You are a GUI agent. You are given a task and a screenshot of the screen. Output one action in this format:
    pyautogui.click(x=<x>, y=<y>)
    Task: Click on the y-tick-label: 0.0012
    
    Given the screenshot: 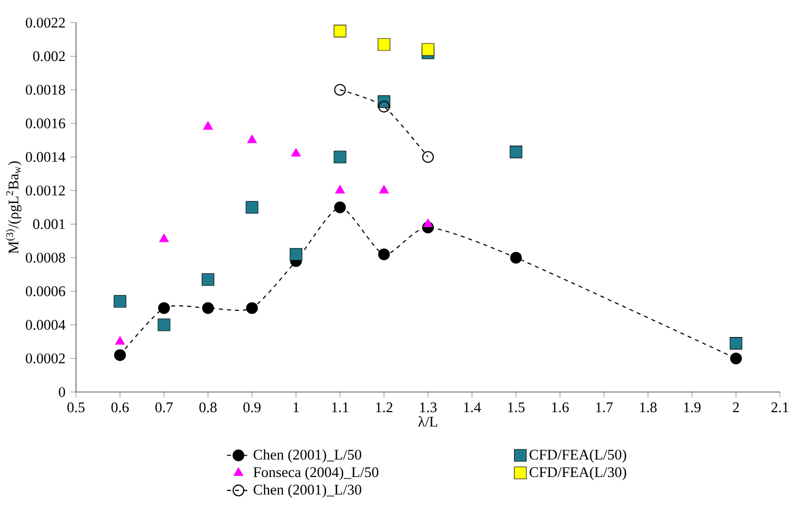 What is the action you would take?
    pyautogui.click(x=45, y=191)
    